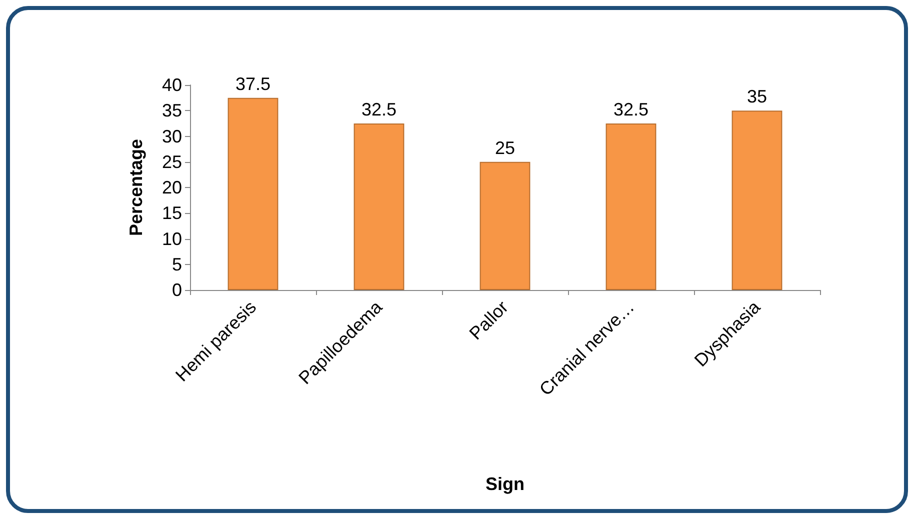  What do you see at coordinates (253, 84) in the screenshot?
I see `data-label: 37.5` at bounding box center [253, 84].